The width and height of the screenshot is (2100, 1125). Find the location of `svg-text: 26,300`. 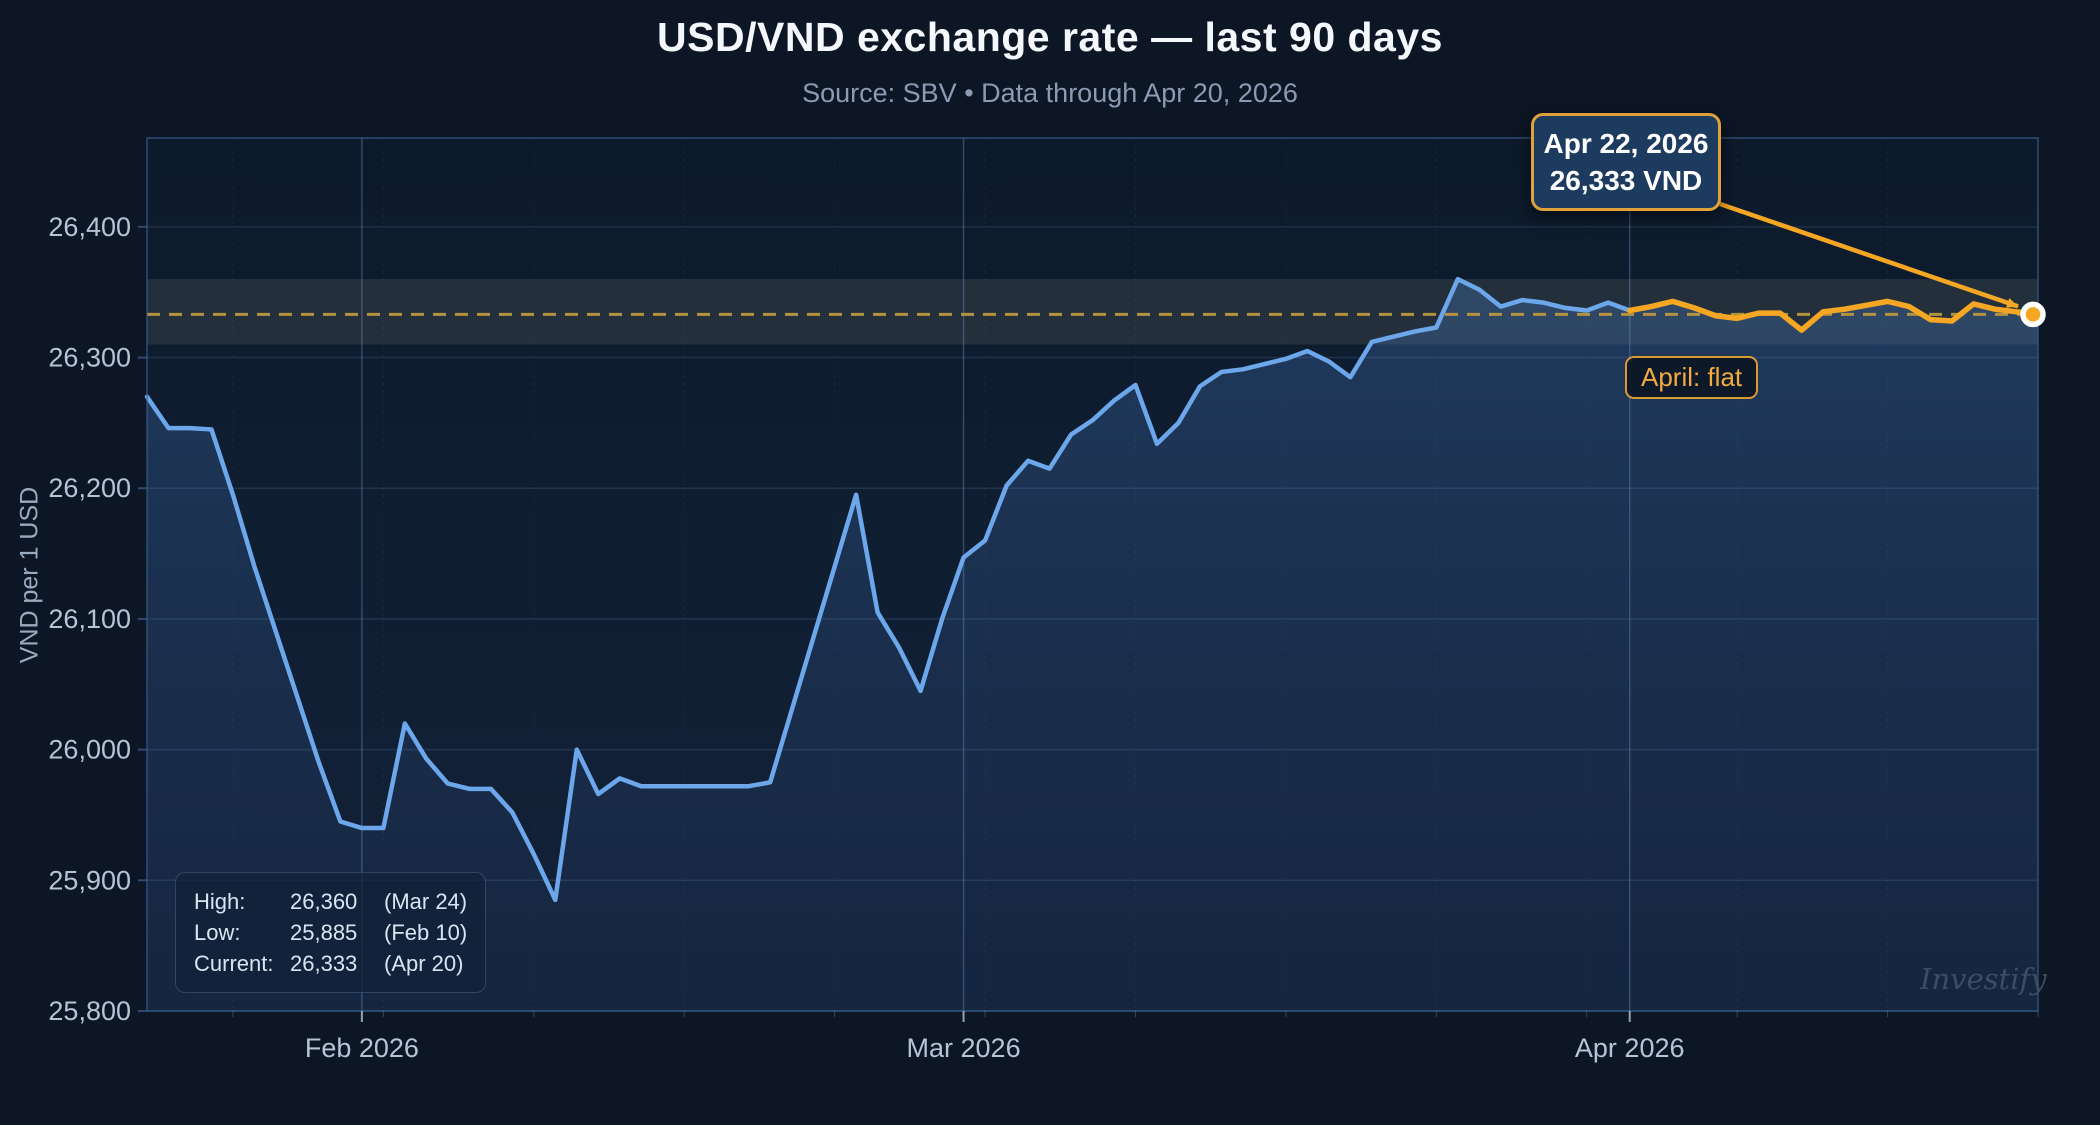

svg-text: 26,300 is located at coordinates (89, 358).